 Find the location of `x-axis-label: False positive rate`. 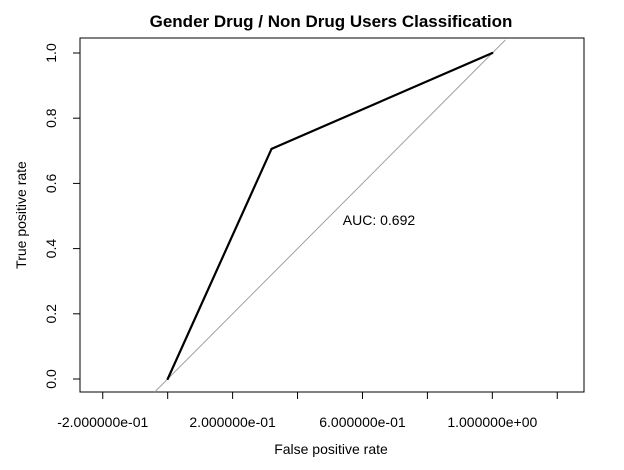

x-axis-label: False positive rate is located at coordinates (331, 449).